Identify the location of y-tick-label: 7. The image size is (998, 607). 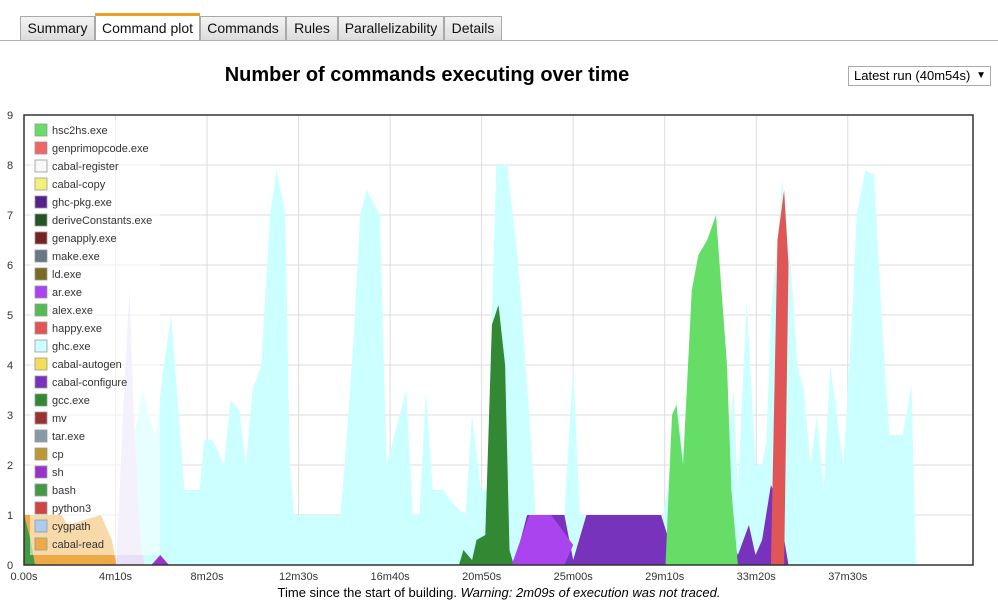
(10, 216).